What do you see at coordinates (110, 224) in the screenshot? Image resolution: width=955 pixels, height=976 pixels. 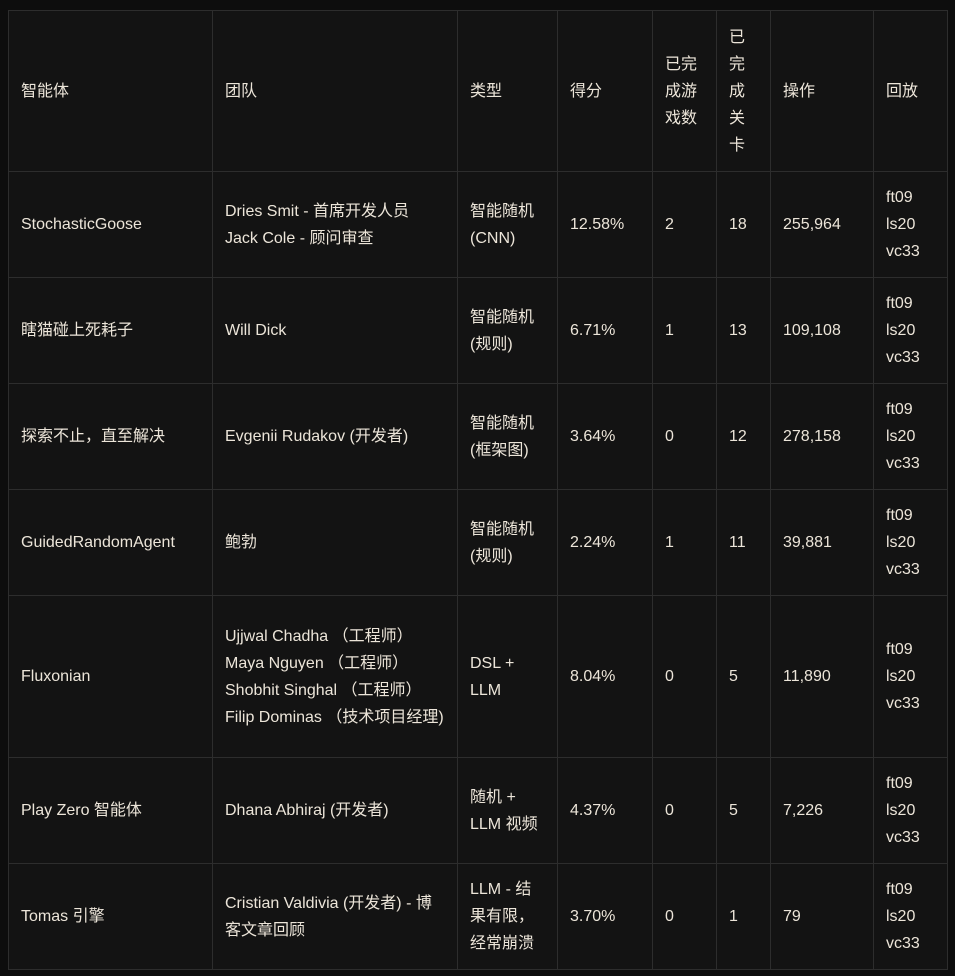 I see `cell-agent: StochasticGoose` at bounding box center [110, 224].